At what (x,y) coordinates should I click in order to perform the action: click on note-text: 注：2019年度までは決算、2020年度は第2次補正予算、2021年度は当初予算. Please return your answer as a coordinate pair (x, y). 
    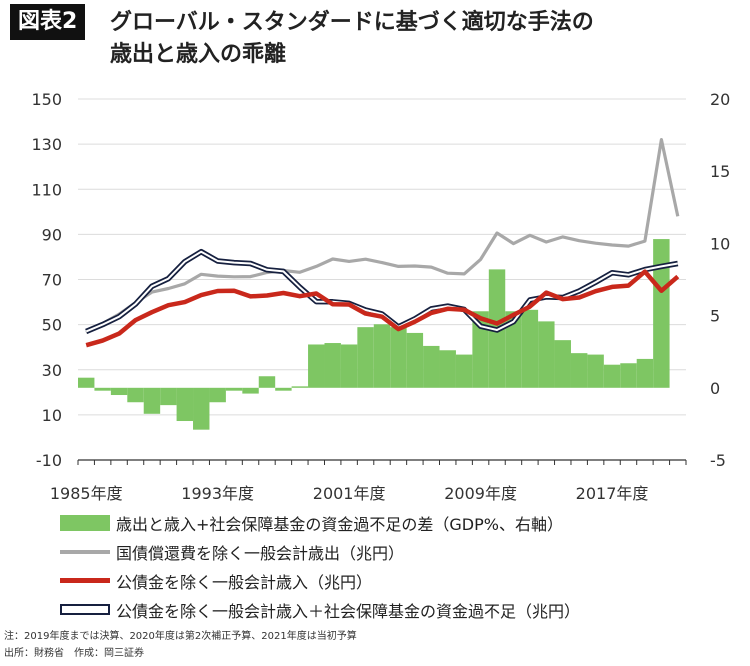
    Looking at the image, I should click on (180, 636).